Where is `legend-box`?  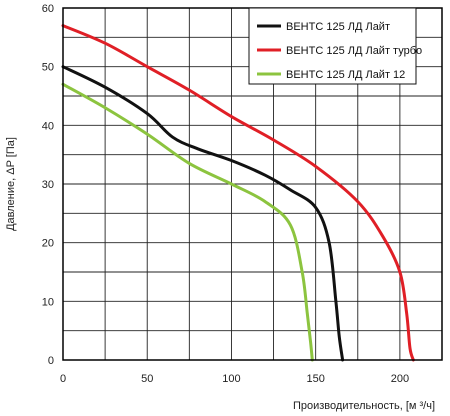
legend-box is located at coordinates (332, 46).